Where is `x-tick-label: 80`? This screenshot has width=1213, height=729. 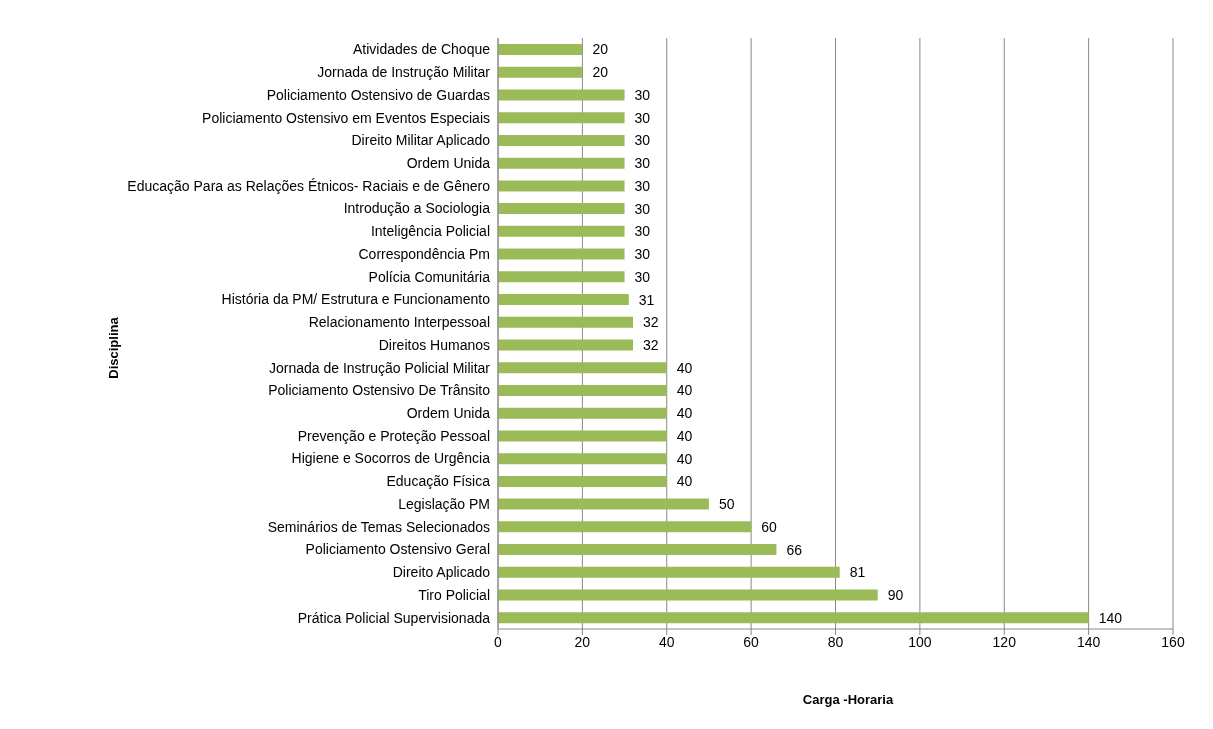
x-tick-label: 80 is located at coordinates (835, 641).